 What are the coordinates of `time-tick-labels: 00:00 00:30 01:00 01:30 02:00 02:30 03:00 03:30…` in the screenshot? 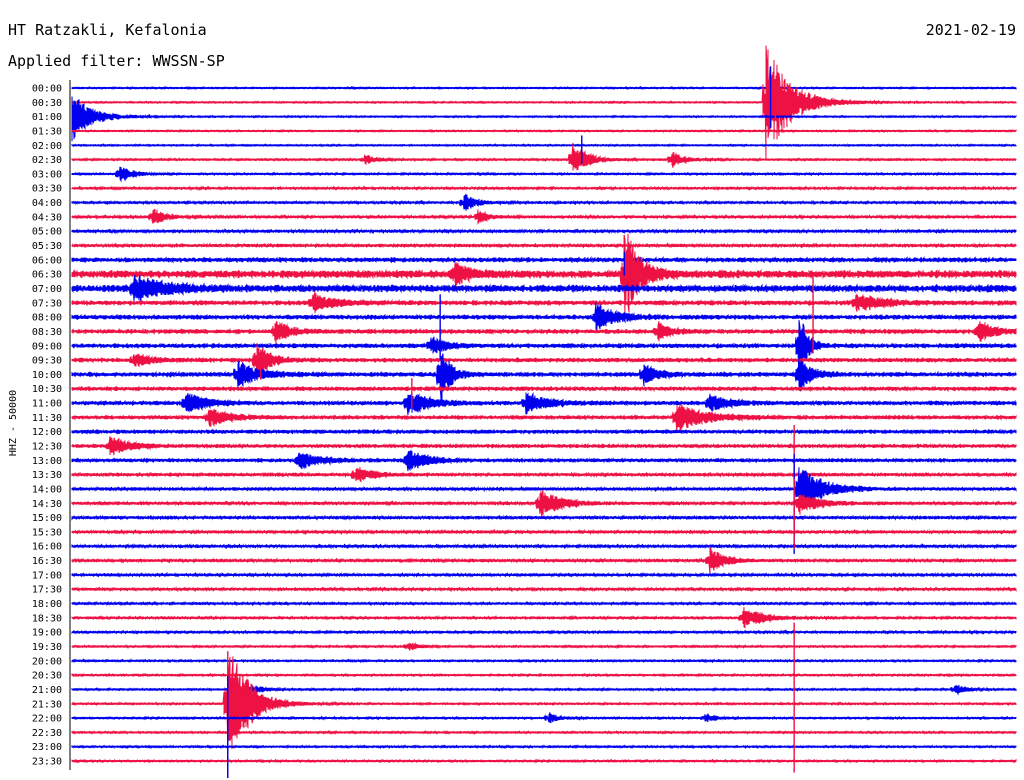 It's located at (47, 426).